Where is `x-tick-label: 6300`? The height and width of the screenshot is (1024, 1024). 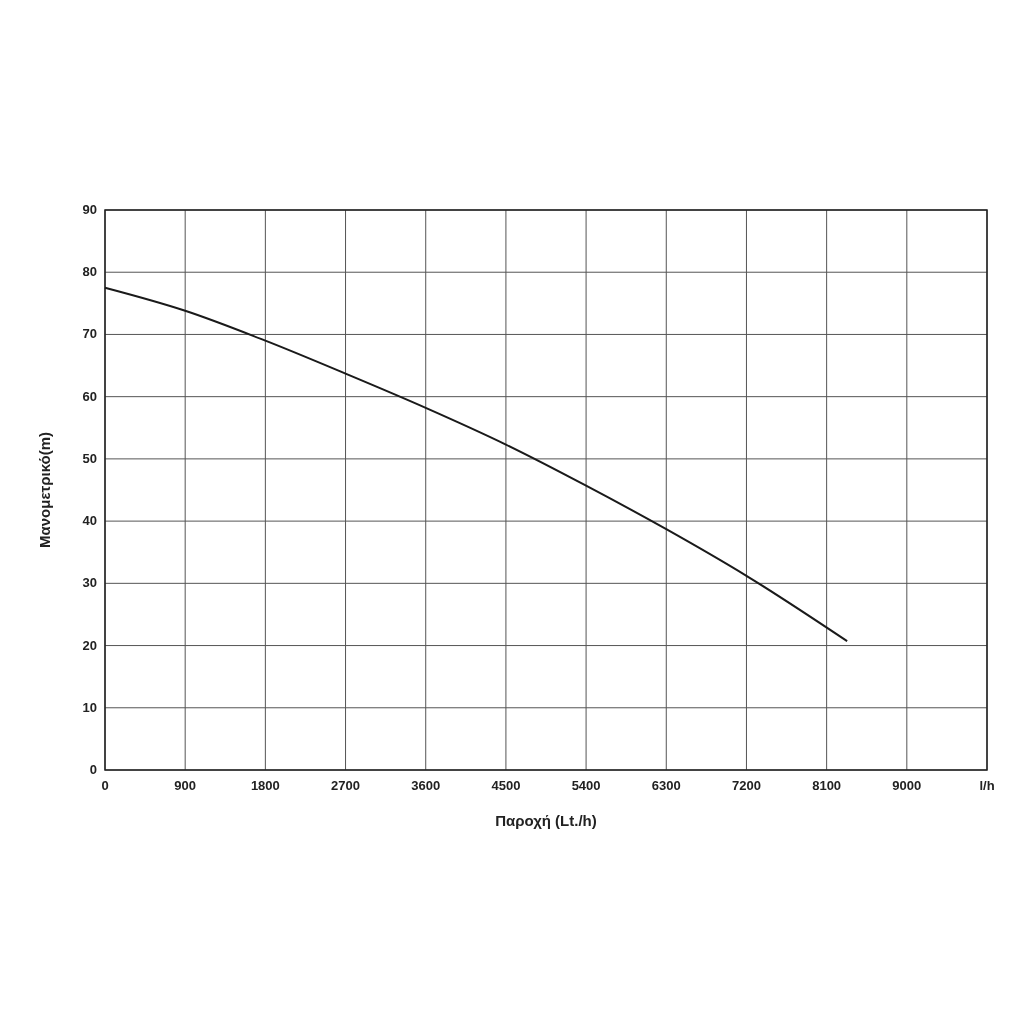 x-tick-label: 6300 is located at coordinates (666, 785).